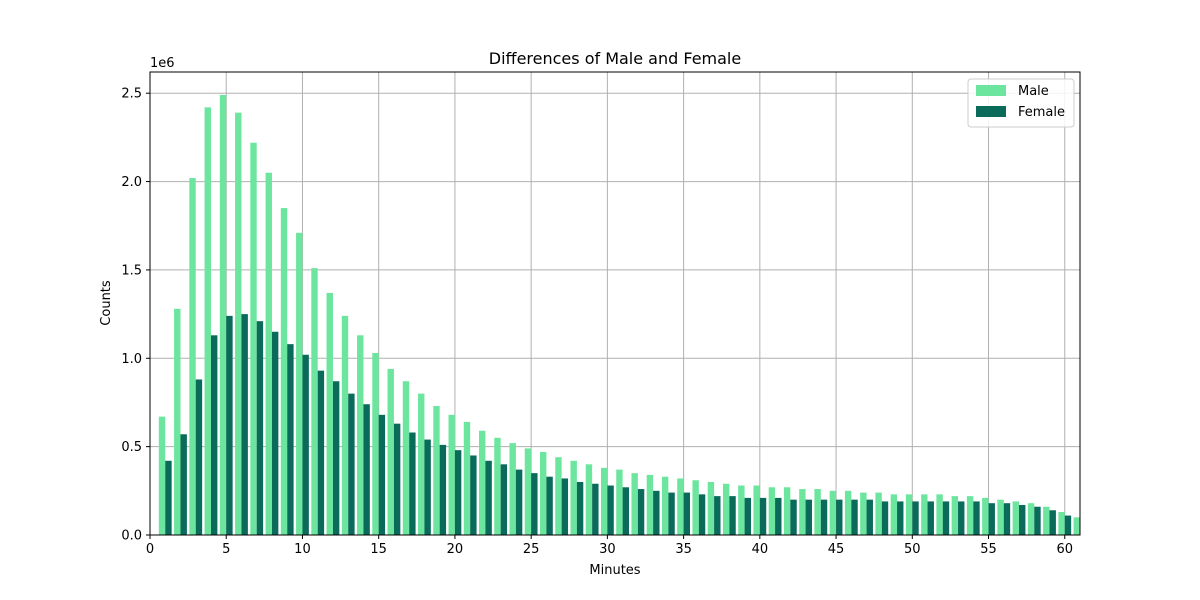  What do you see at coordinates (615, 58) in the screenshot?
I see `chart-title: Differences of Male and Female` at bounding box center [615, 58].